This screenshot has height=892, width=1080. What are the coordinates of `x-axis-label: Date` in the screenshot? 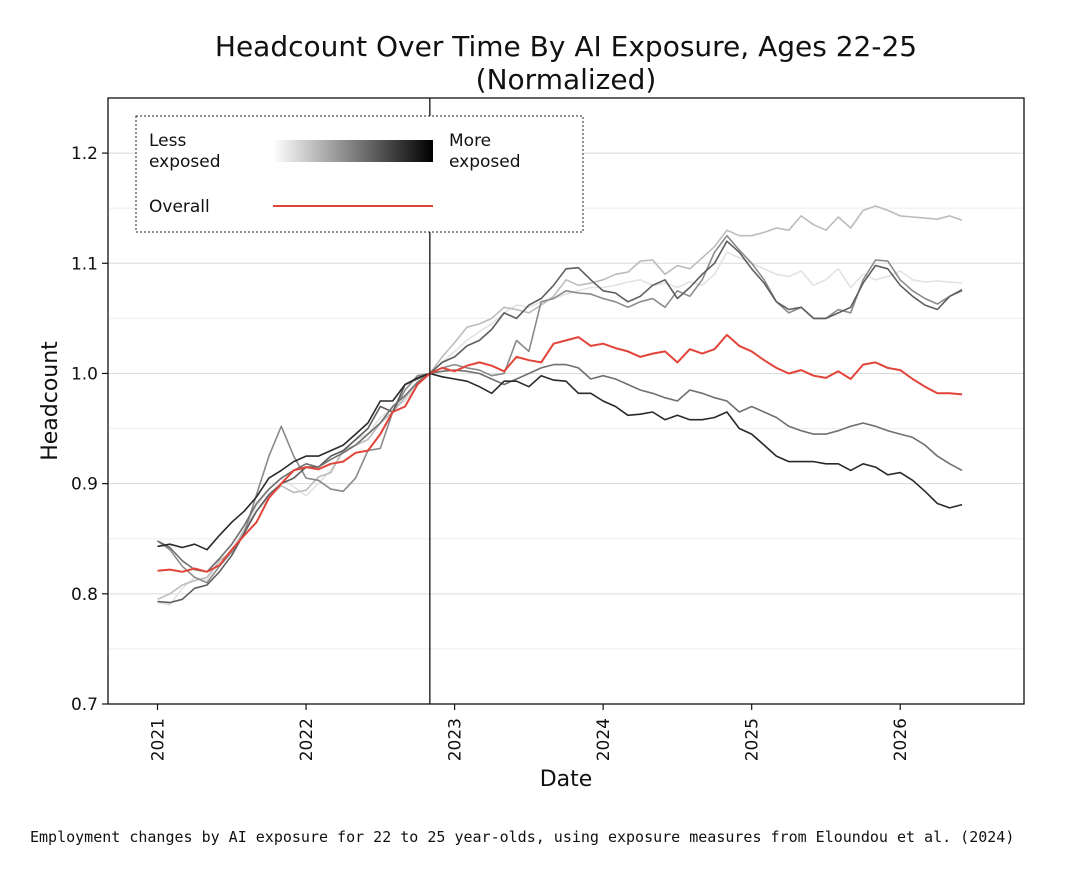 It's located at (566, 779).